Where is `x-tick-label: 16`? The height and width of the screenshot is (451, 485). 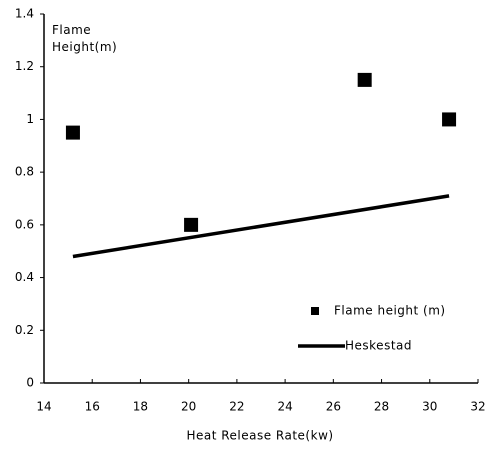
x-tick-label: 16 is located at coordinates (92, 407).